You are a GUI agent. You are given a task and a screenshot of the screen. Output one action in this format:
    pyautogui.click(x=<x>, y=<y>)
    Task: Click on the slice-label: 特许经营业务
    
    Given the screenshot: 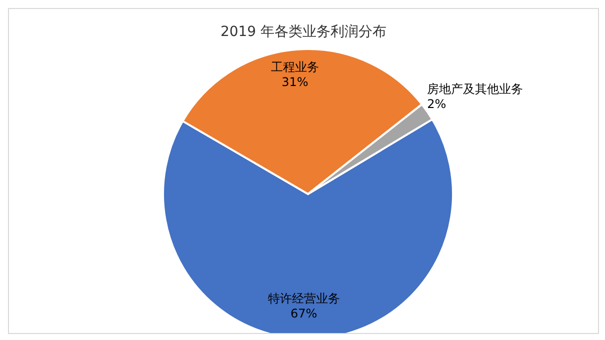 What is the action you would take?
    pyautogui.click(x=304, y=299)
    